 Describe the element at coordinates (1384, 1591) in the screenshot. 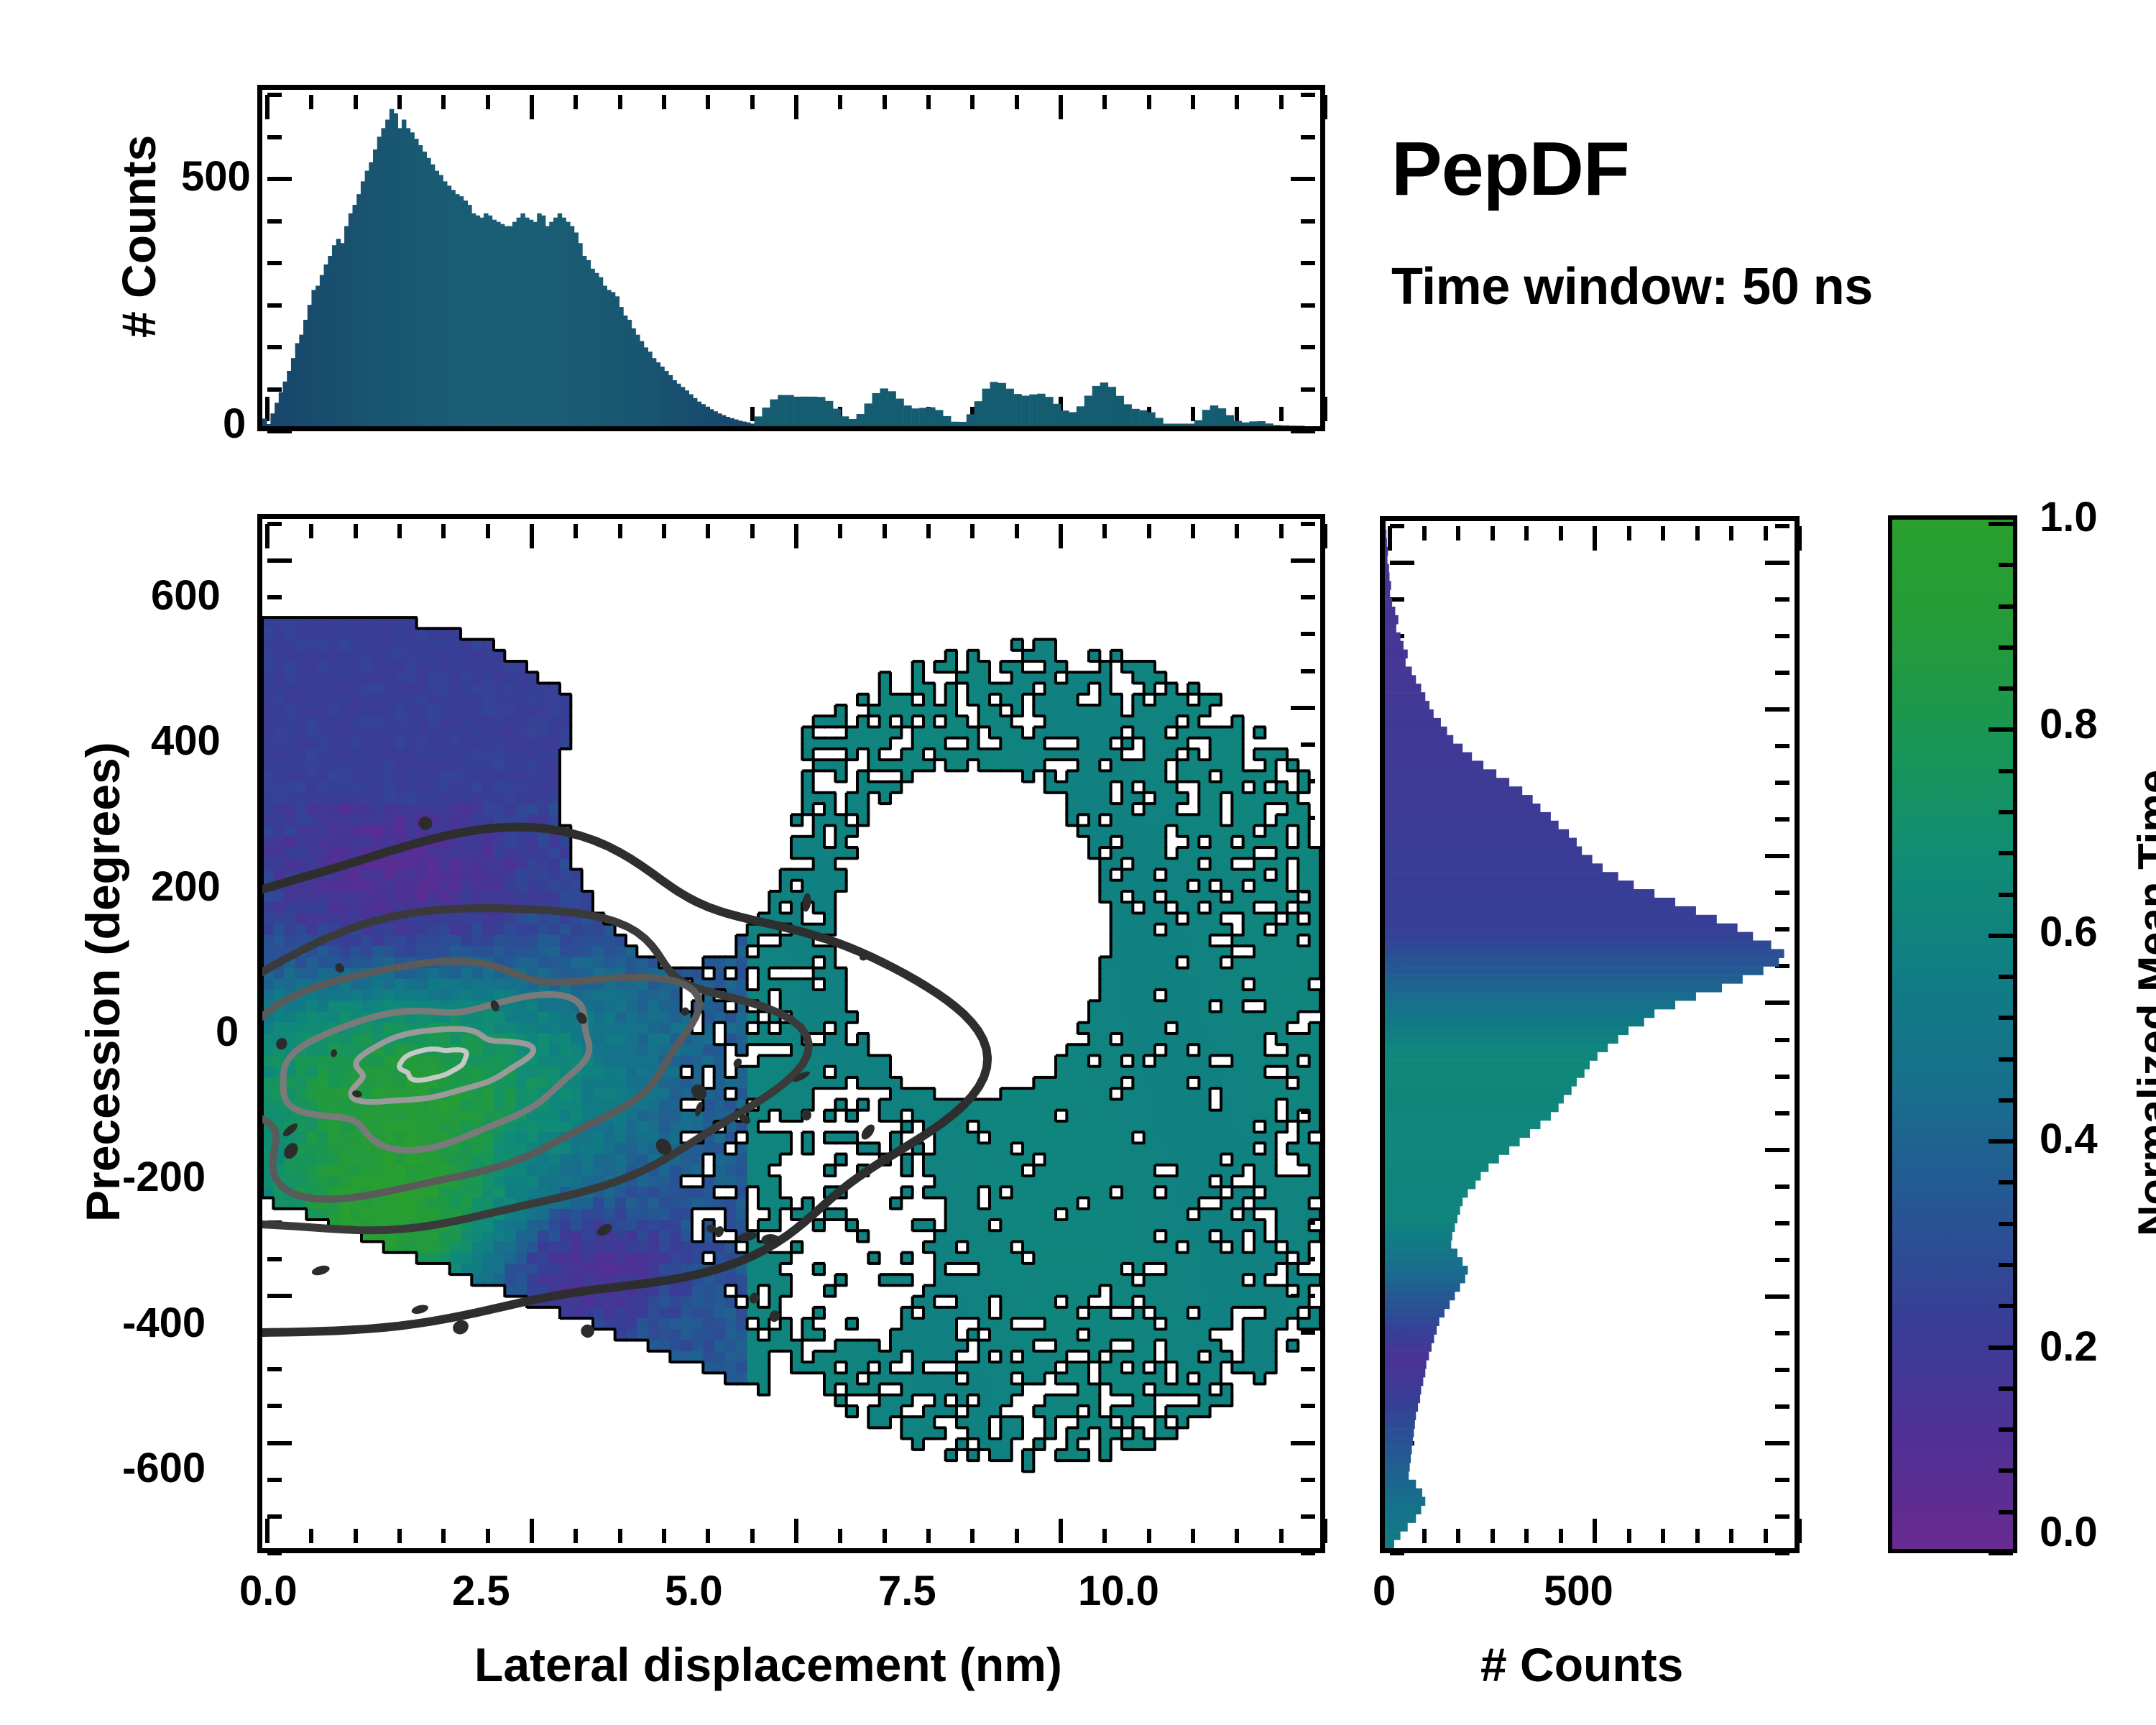

I see `right-hist-xtick-0: 0` at that location.